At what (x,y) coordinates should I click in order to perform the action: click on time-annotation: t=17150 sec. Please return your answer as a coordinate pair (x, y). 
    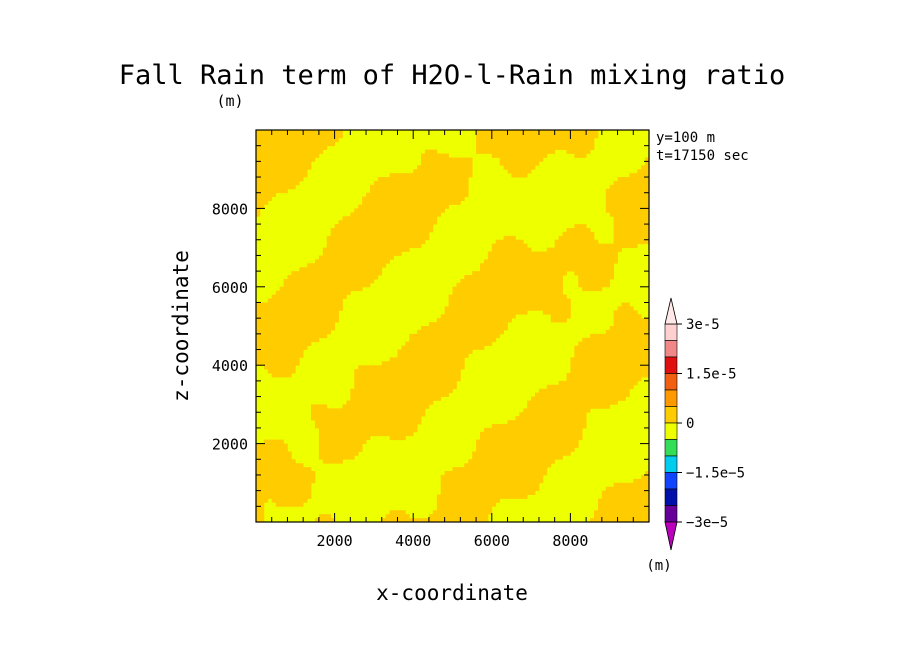
    Looking at the image, I should click on (702, 156).